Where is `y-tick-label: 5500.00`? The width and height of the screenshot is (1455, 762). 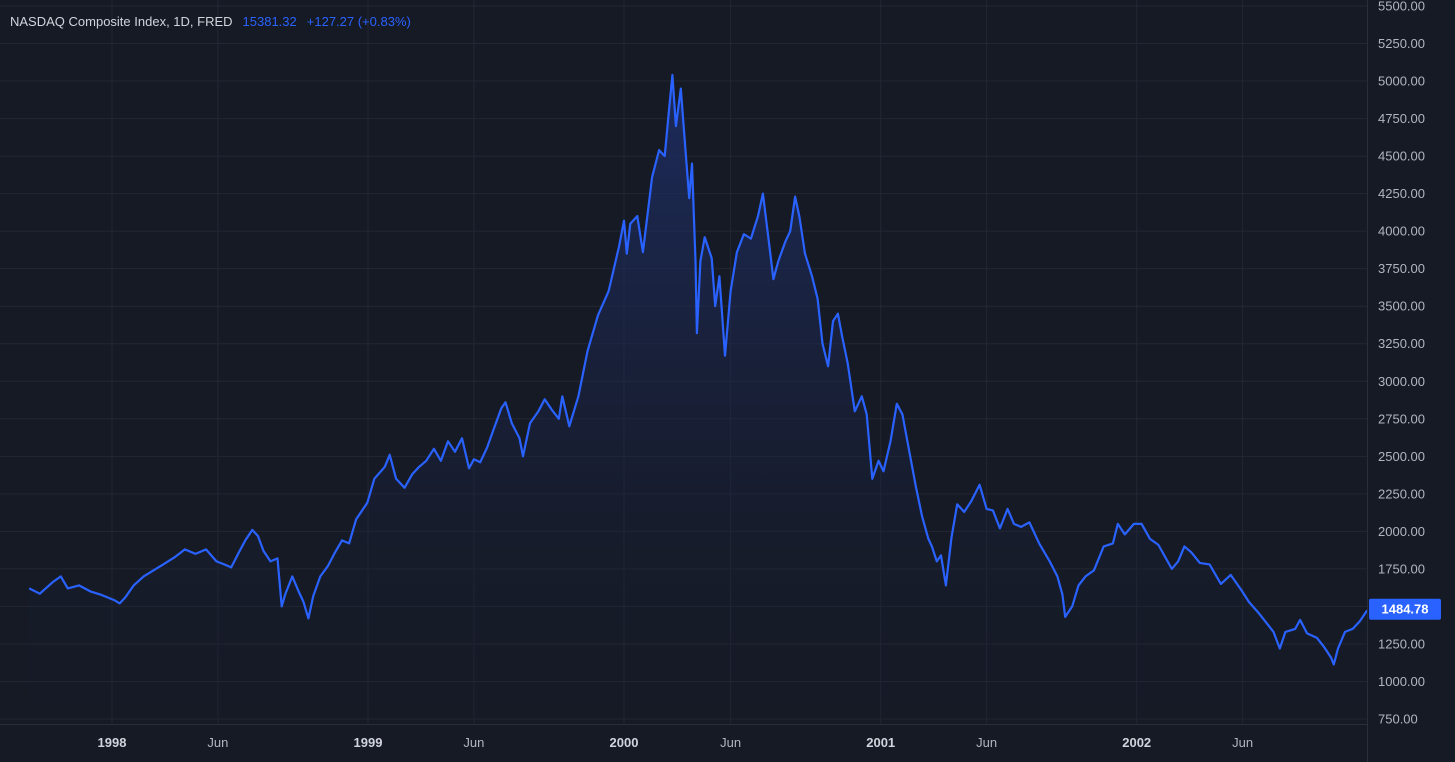
y-tick-label: 5500.00 is located at coordinates (1401, 7).